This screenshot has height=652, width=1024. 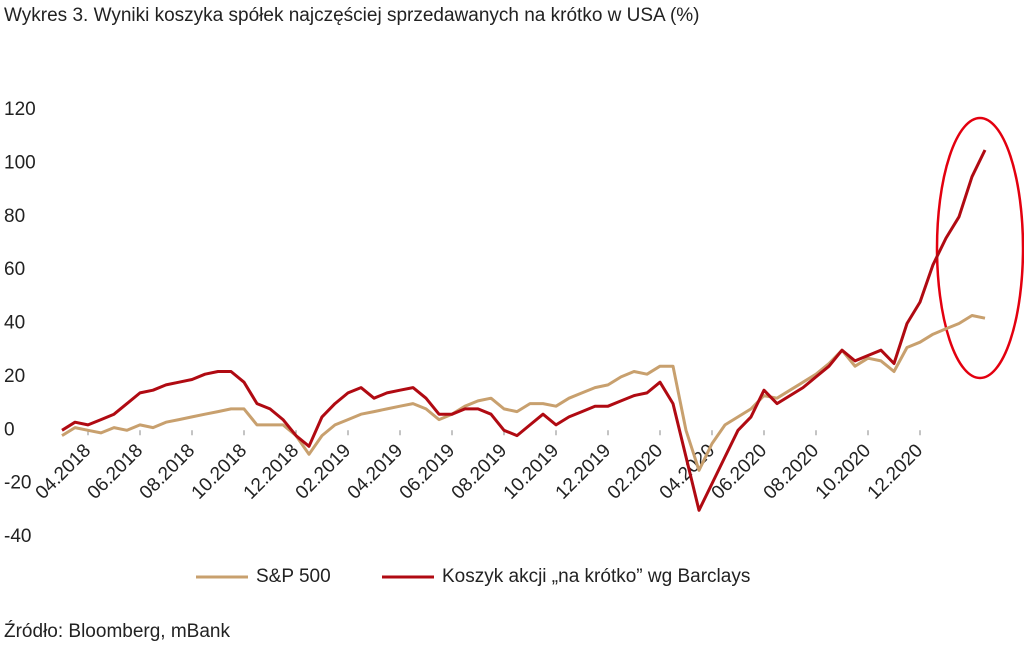 What do you see at coordinates (9, 429) in the screenshot?
I see `y-tick-label: 0` at bounding box center [9, 429].